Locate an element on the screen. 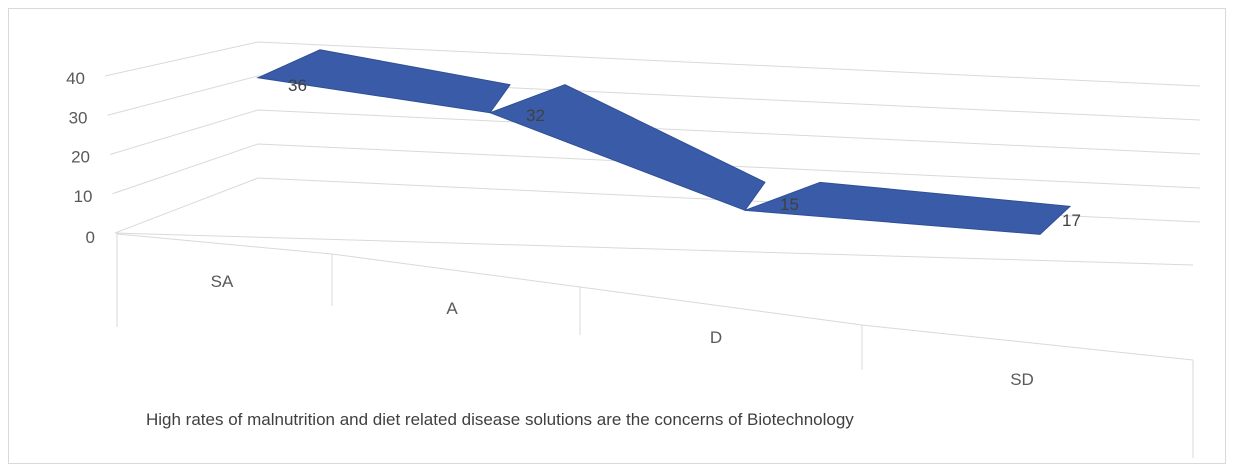 This screenshot has height=472, width=1235. data-label: 36 is located at coordinates (297, 85).